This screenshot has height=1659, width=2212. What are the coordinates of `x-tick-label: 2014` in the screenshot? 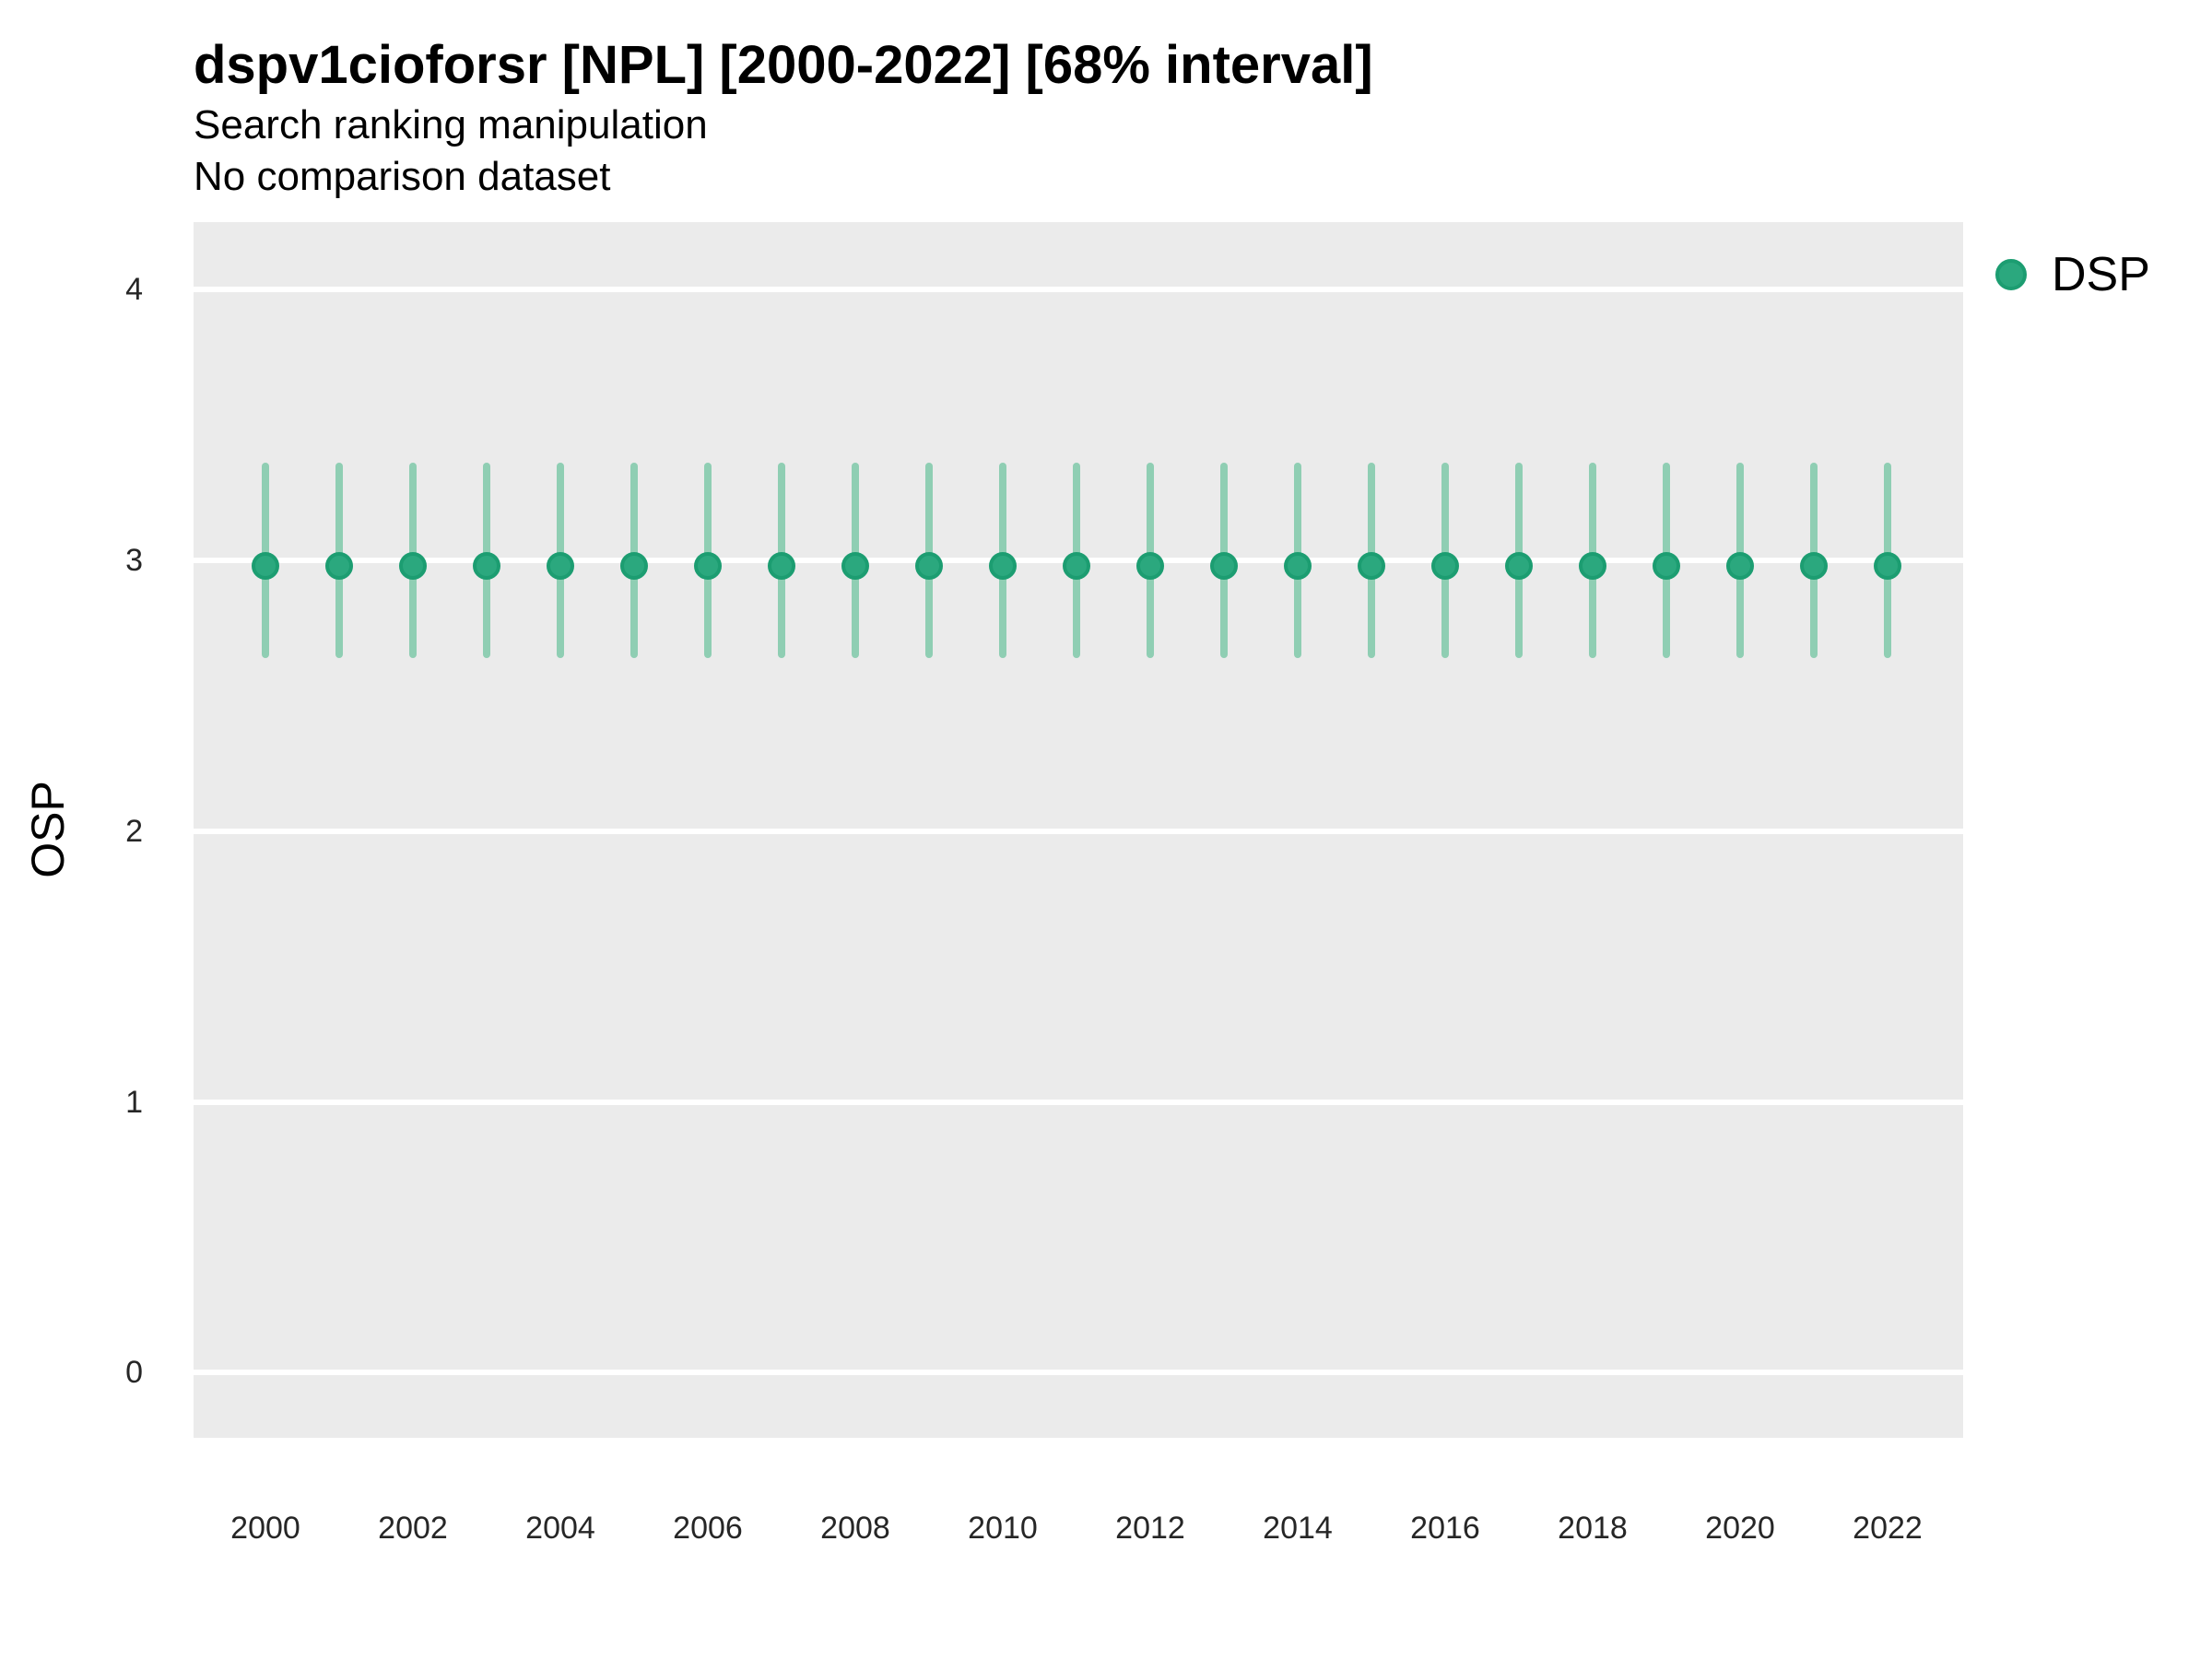 It's located at (1298, 1528).